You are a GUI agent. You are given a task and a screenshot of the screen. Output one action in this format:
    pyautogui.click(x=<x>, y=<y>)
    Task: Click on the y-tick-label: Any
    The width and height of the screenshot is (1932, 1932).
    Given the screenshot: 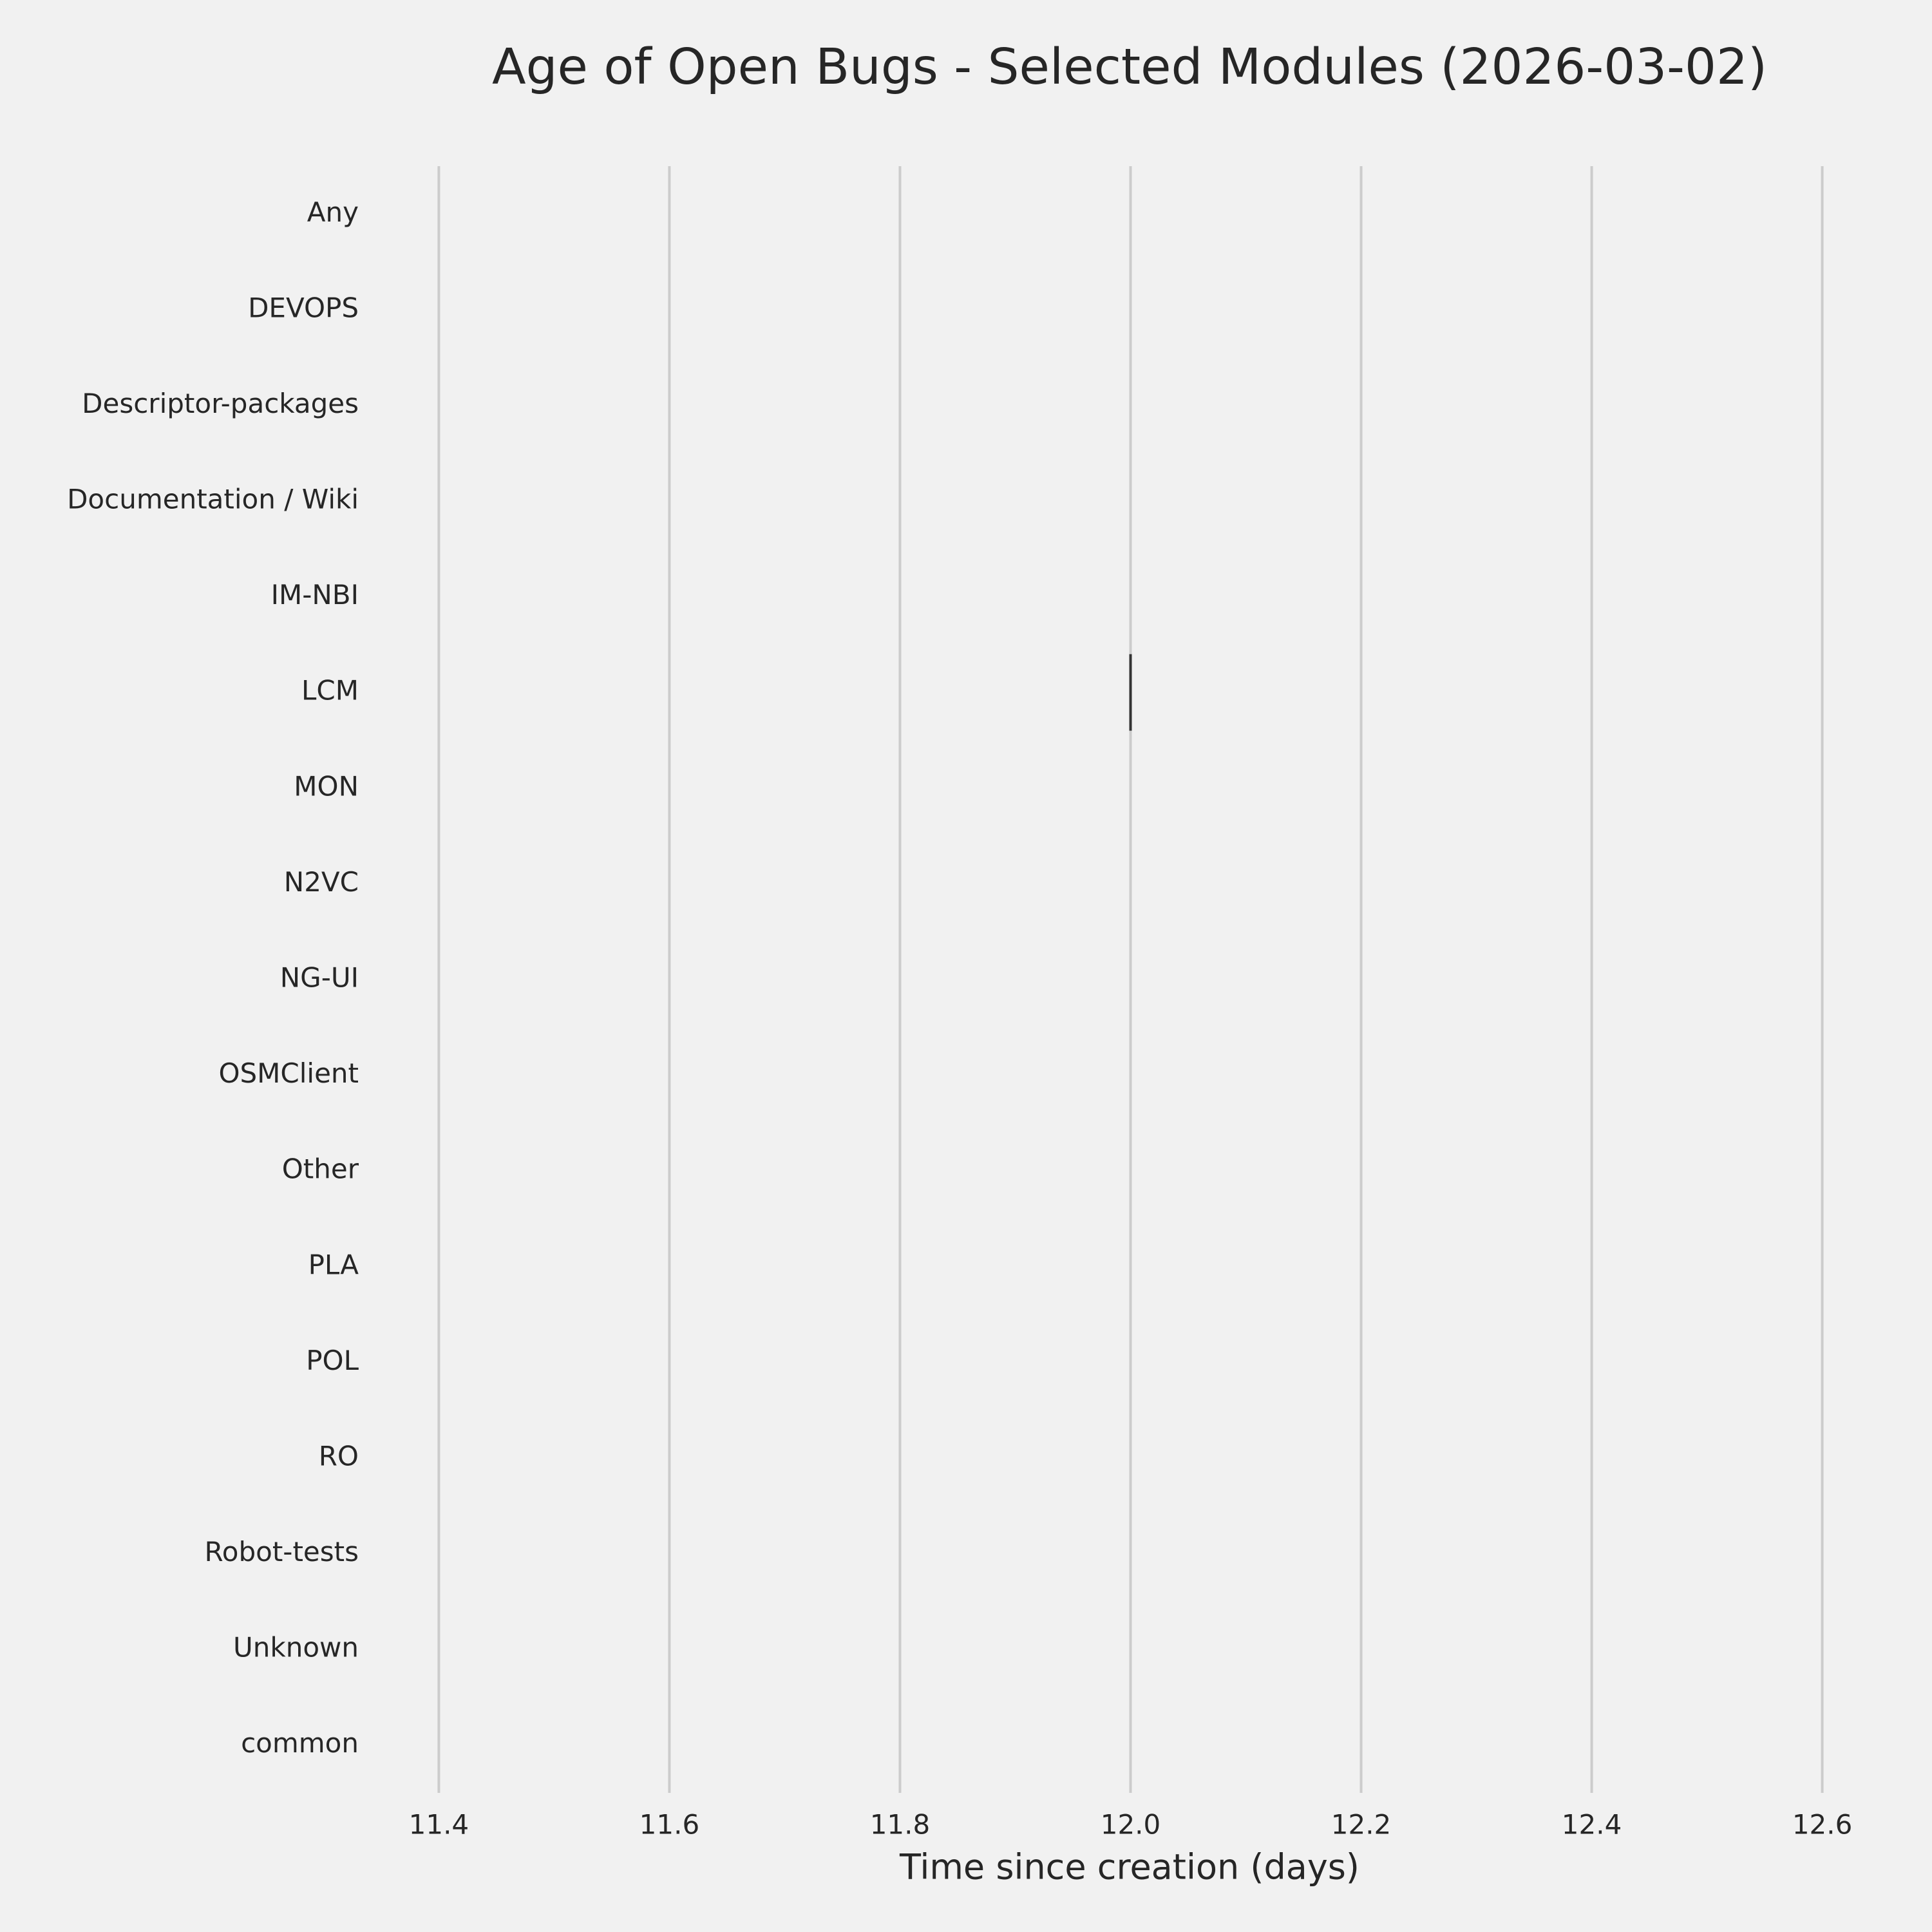 What is the action you would take?
    pyautogui.click(x=333, y=212)
    